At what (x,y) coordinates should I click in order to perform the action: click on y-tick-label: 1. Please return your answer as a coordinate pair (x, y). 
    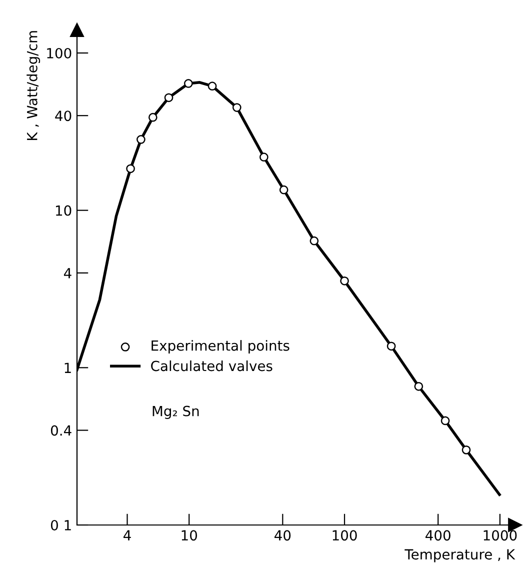
    Looking at the image, I should click on (67, 367).